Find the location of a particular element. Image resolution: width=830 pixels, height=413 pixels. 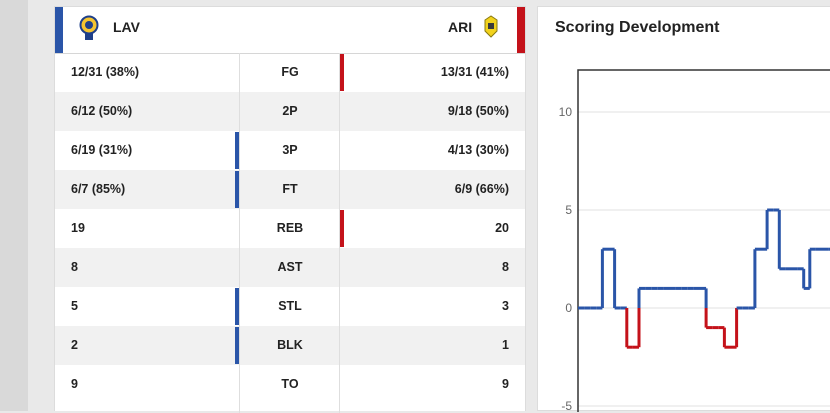

y-tick-label: -5 is located at coordinates (566, 405).